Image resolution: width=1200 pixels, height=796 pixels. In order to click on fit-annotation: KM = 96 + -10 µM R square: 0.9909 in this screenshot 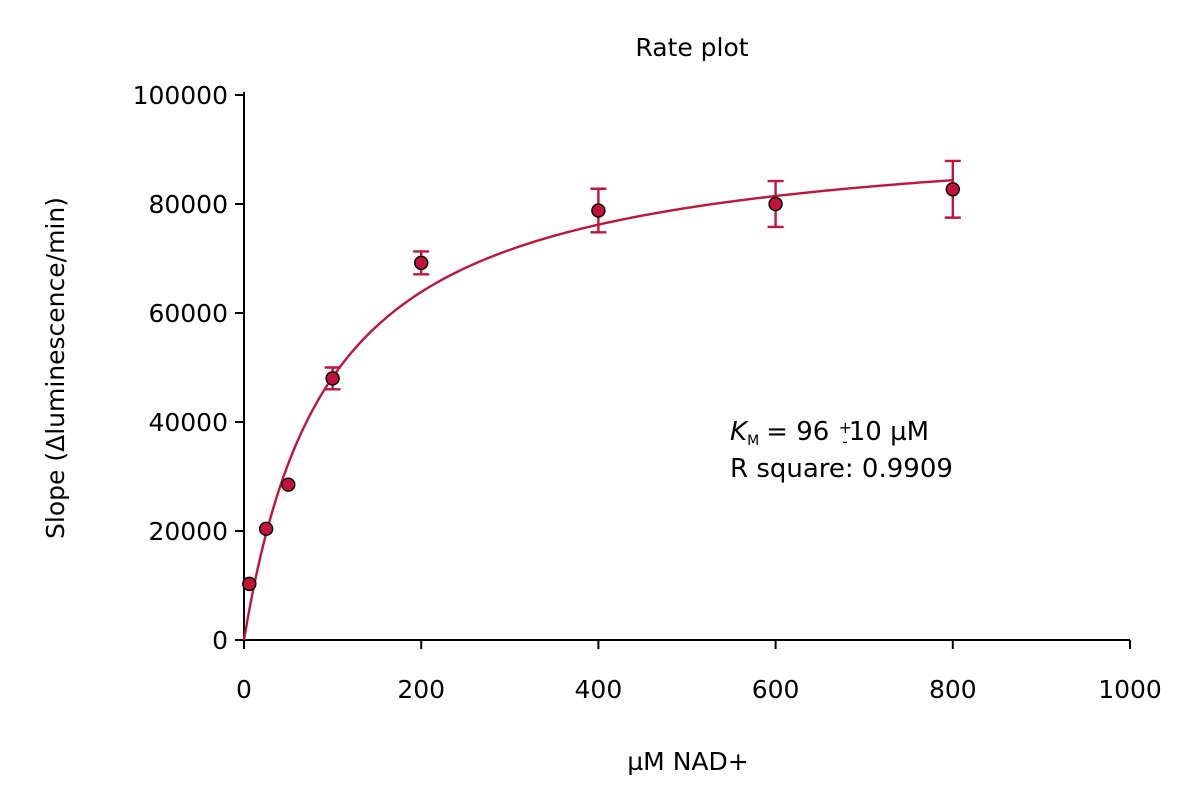, I will do `click(841, 450)`.